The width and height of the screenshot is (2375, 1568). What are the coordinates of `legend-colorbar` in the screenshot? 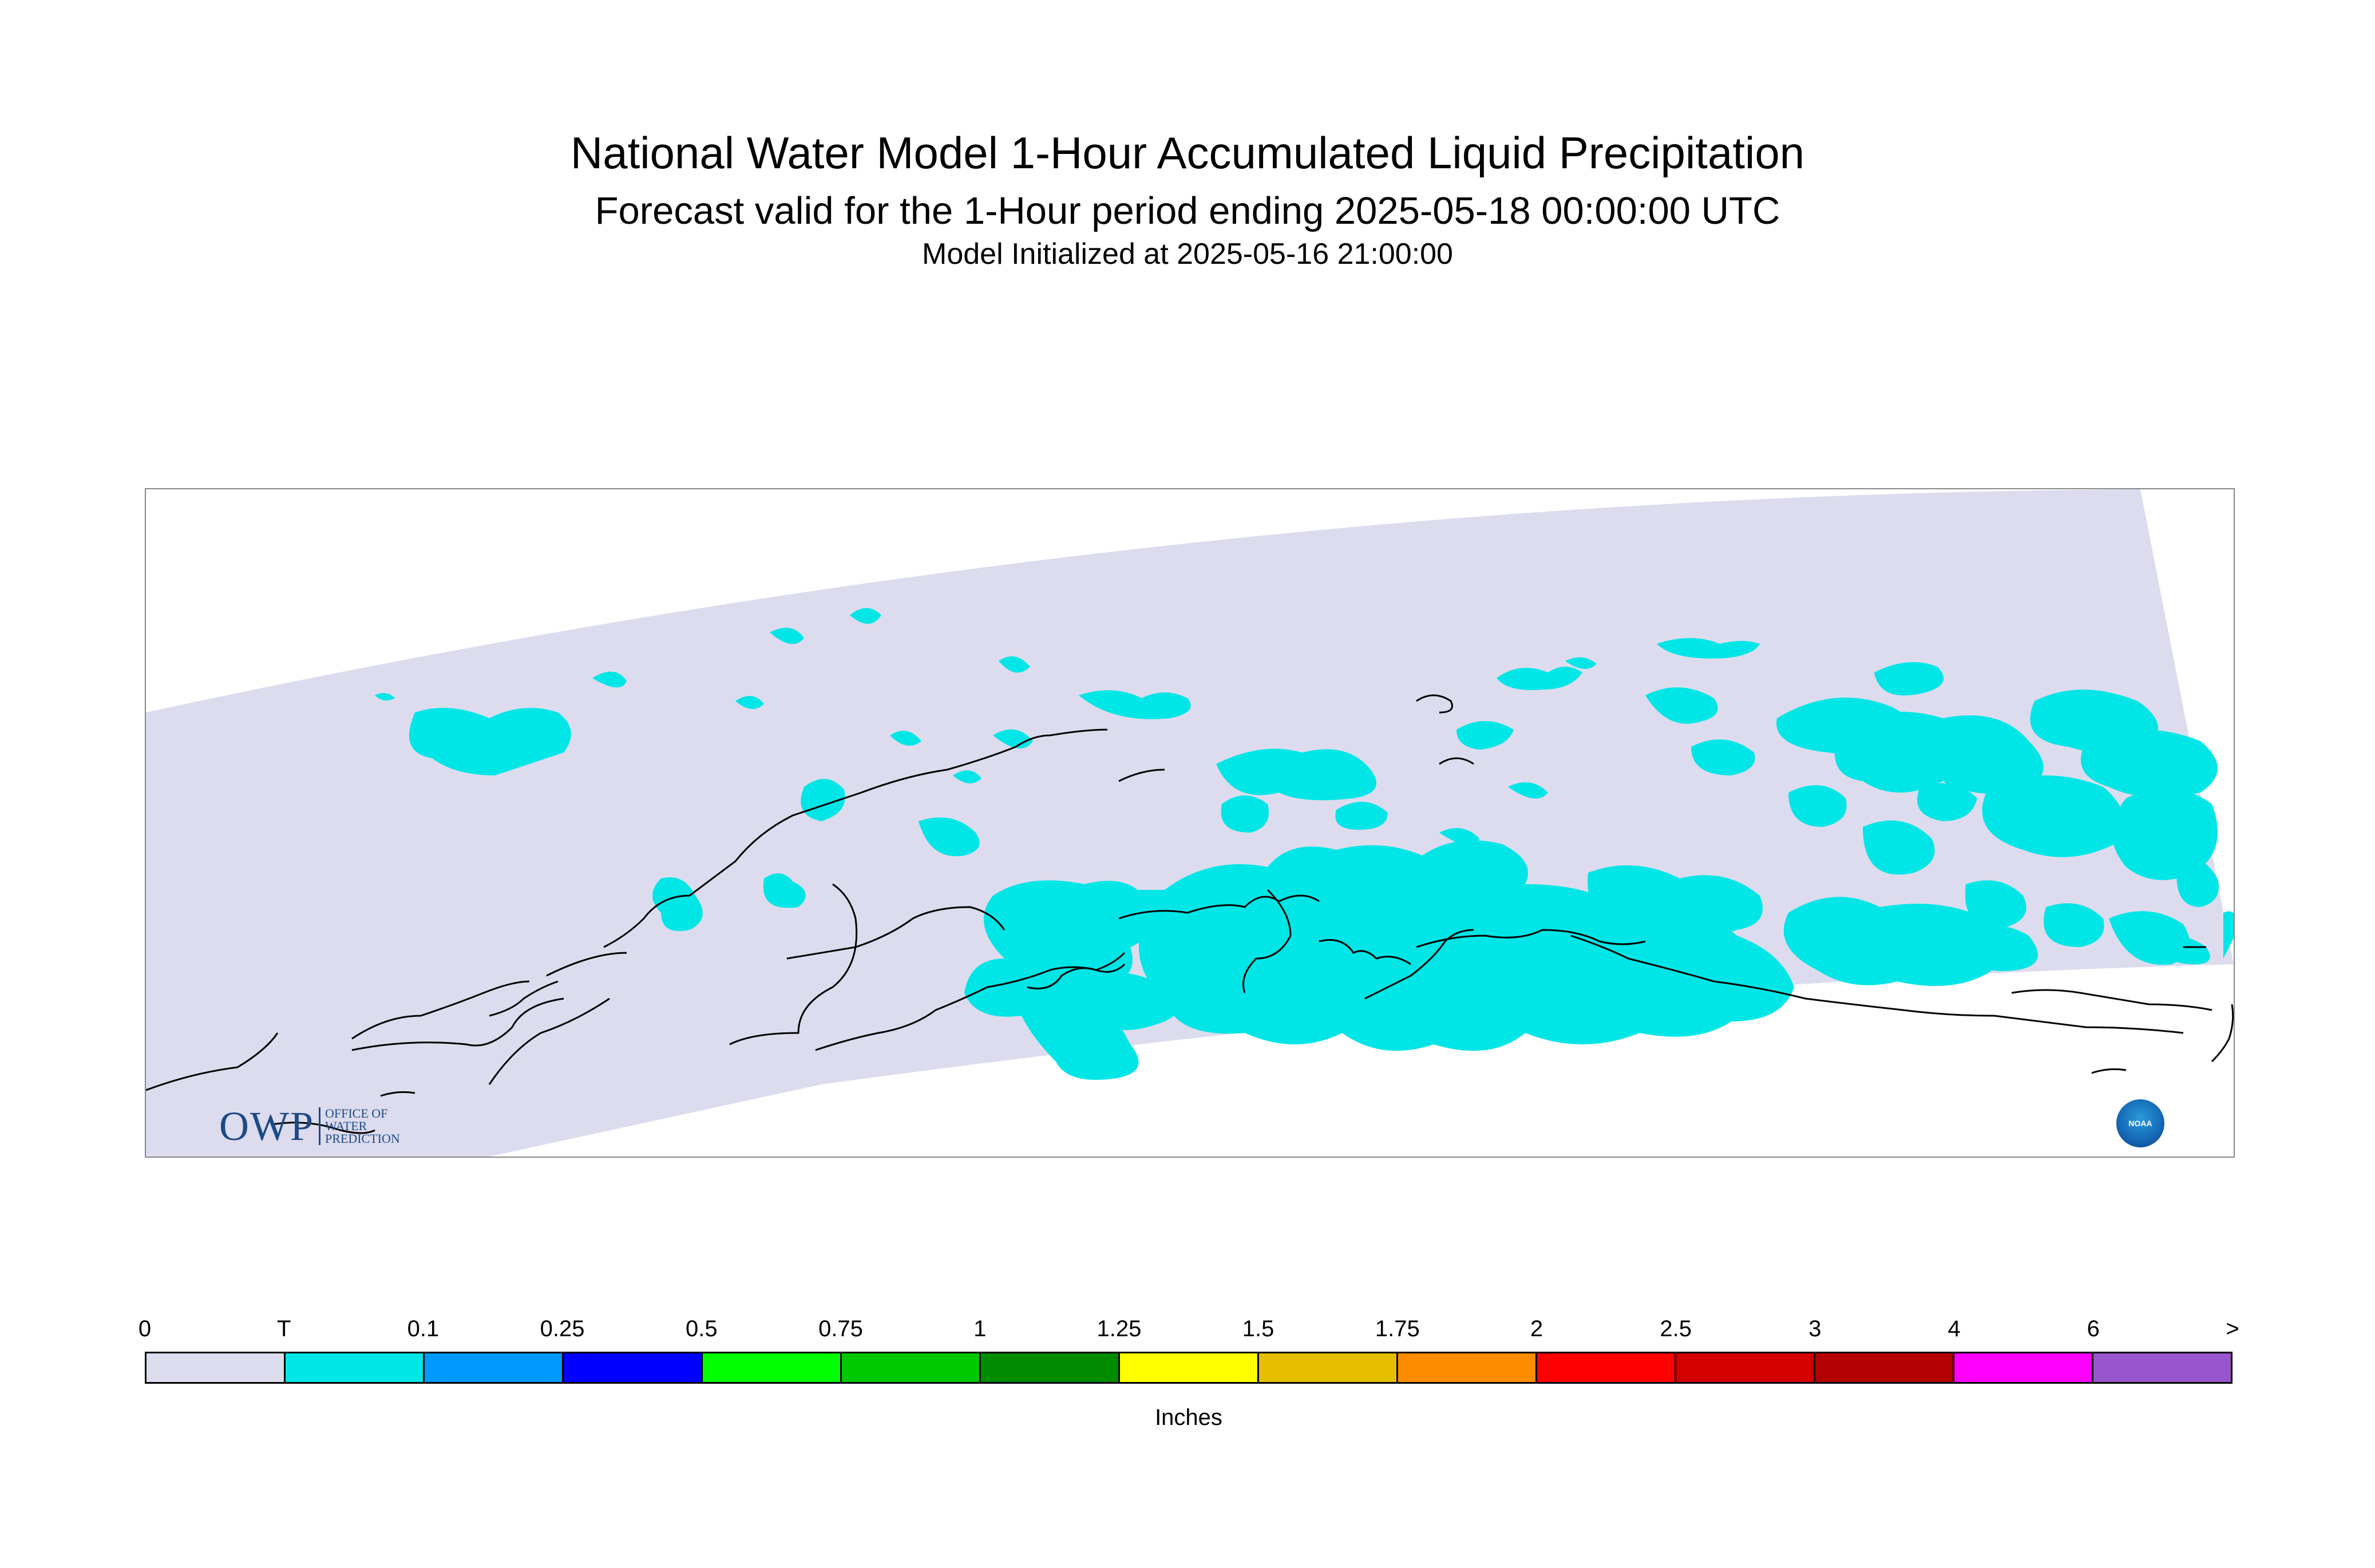 It's located at (1188, 1368).